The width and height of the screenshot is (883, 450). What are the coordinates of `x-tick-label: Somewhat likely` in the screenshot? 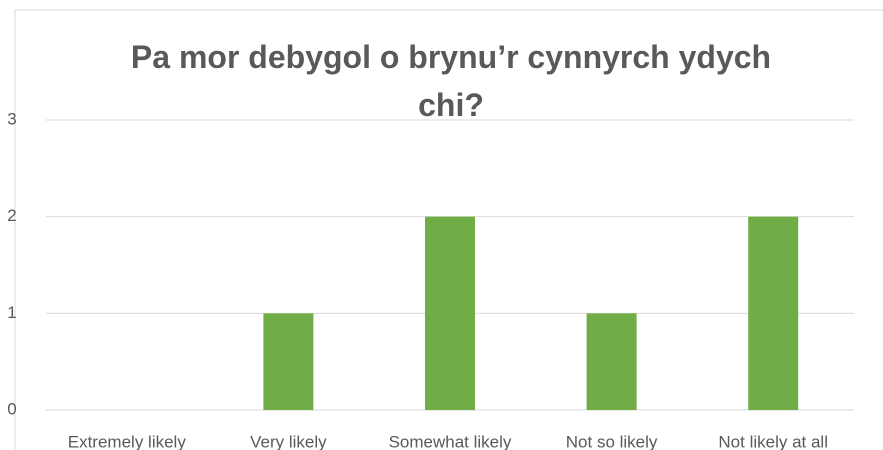 It's located at (450, 441).